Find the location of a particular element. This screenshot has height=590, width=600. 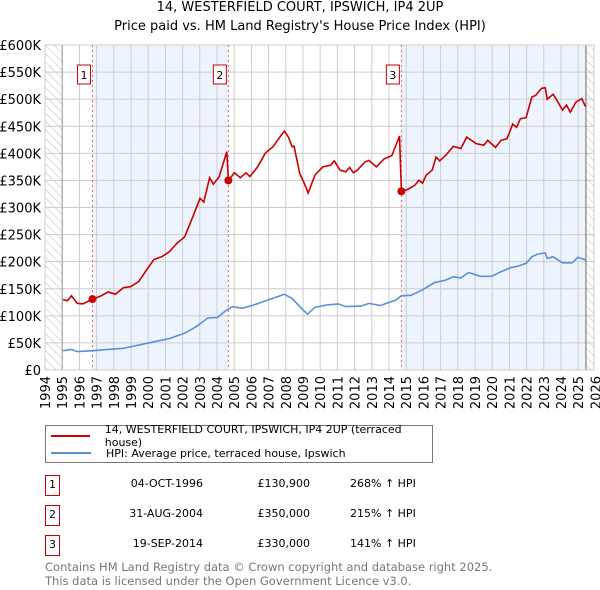

y-tick-label: £200K is located at coordinates (20, 263).